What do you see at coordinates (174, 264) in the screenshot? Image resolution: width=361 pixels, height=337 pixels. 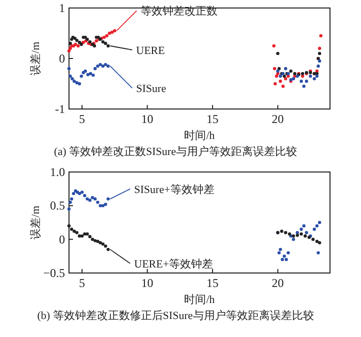 I see `text: UERE+等效钟差` at bounding box center [174, 264].